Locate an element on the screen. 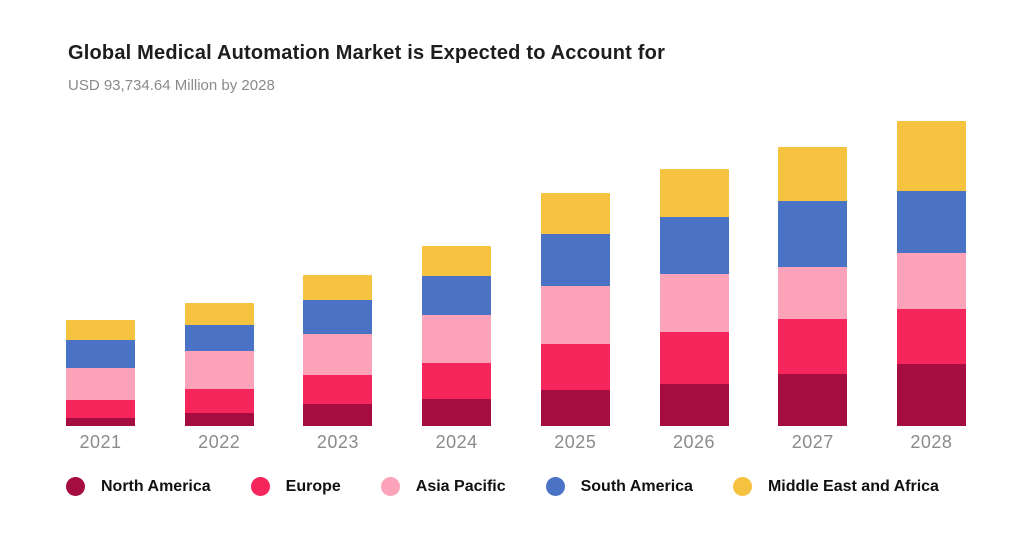 Image resolution: width=1024 pixels, height=553 pixels. legend-label-europe: Europe is located at coordinates (313, 486).